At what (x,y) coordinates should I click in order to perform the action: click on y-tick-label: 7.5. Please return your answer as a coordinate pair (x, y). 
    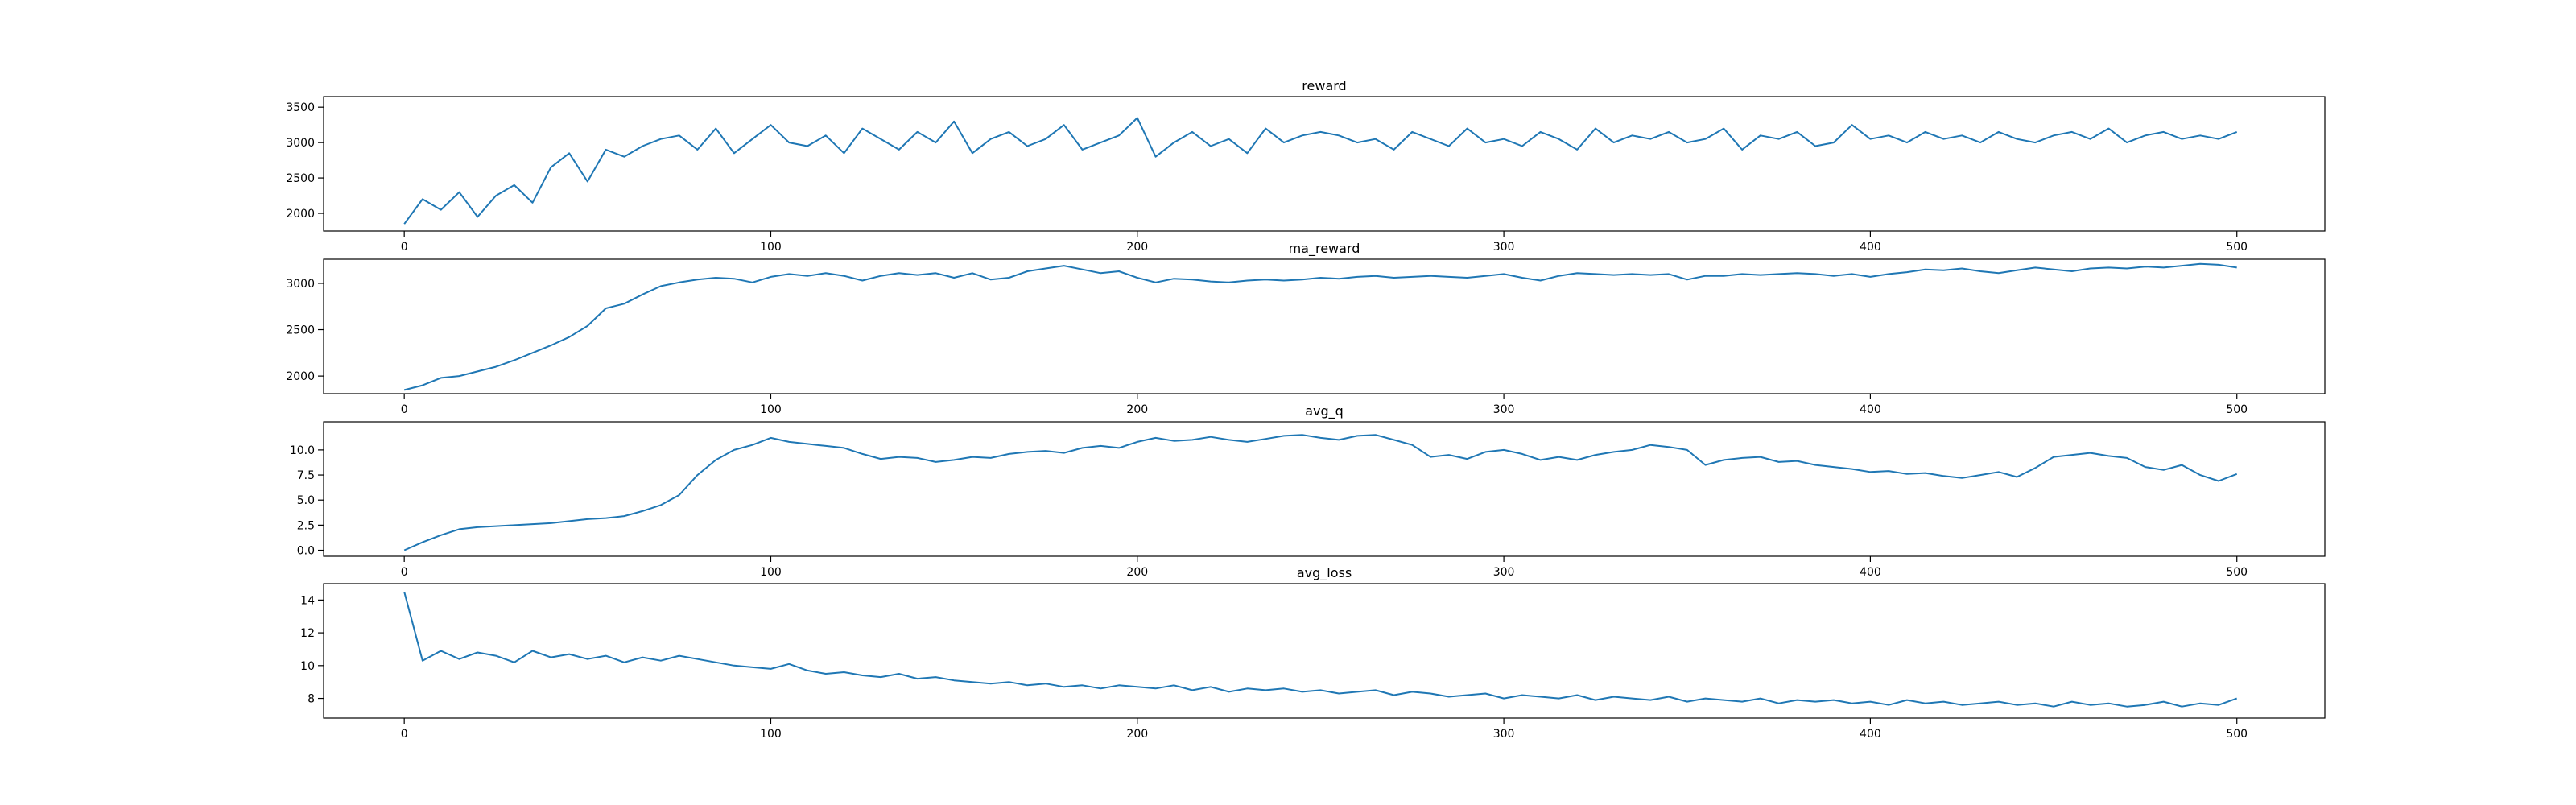
    Looking at the image, I should click on (306, 475).